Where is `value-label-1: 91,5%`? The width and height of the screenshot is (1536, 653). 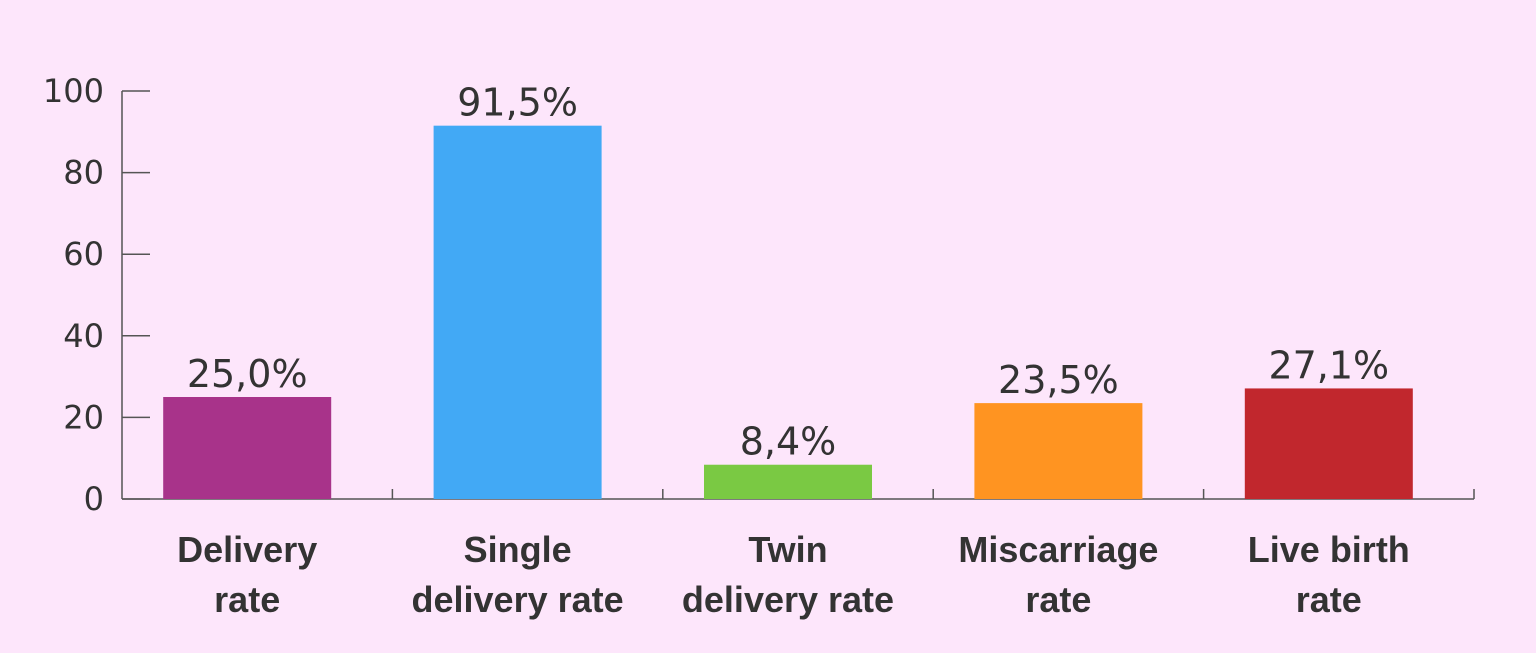
value-label-1: 91,5% is located at coordinates (517, 103).